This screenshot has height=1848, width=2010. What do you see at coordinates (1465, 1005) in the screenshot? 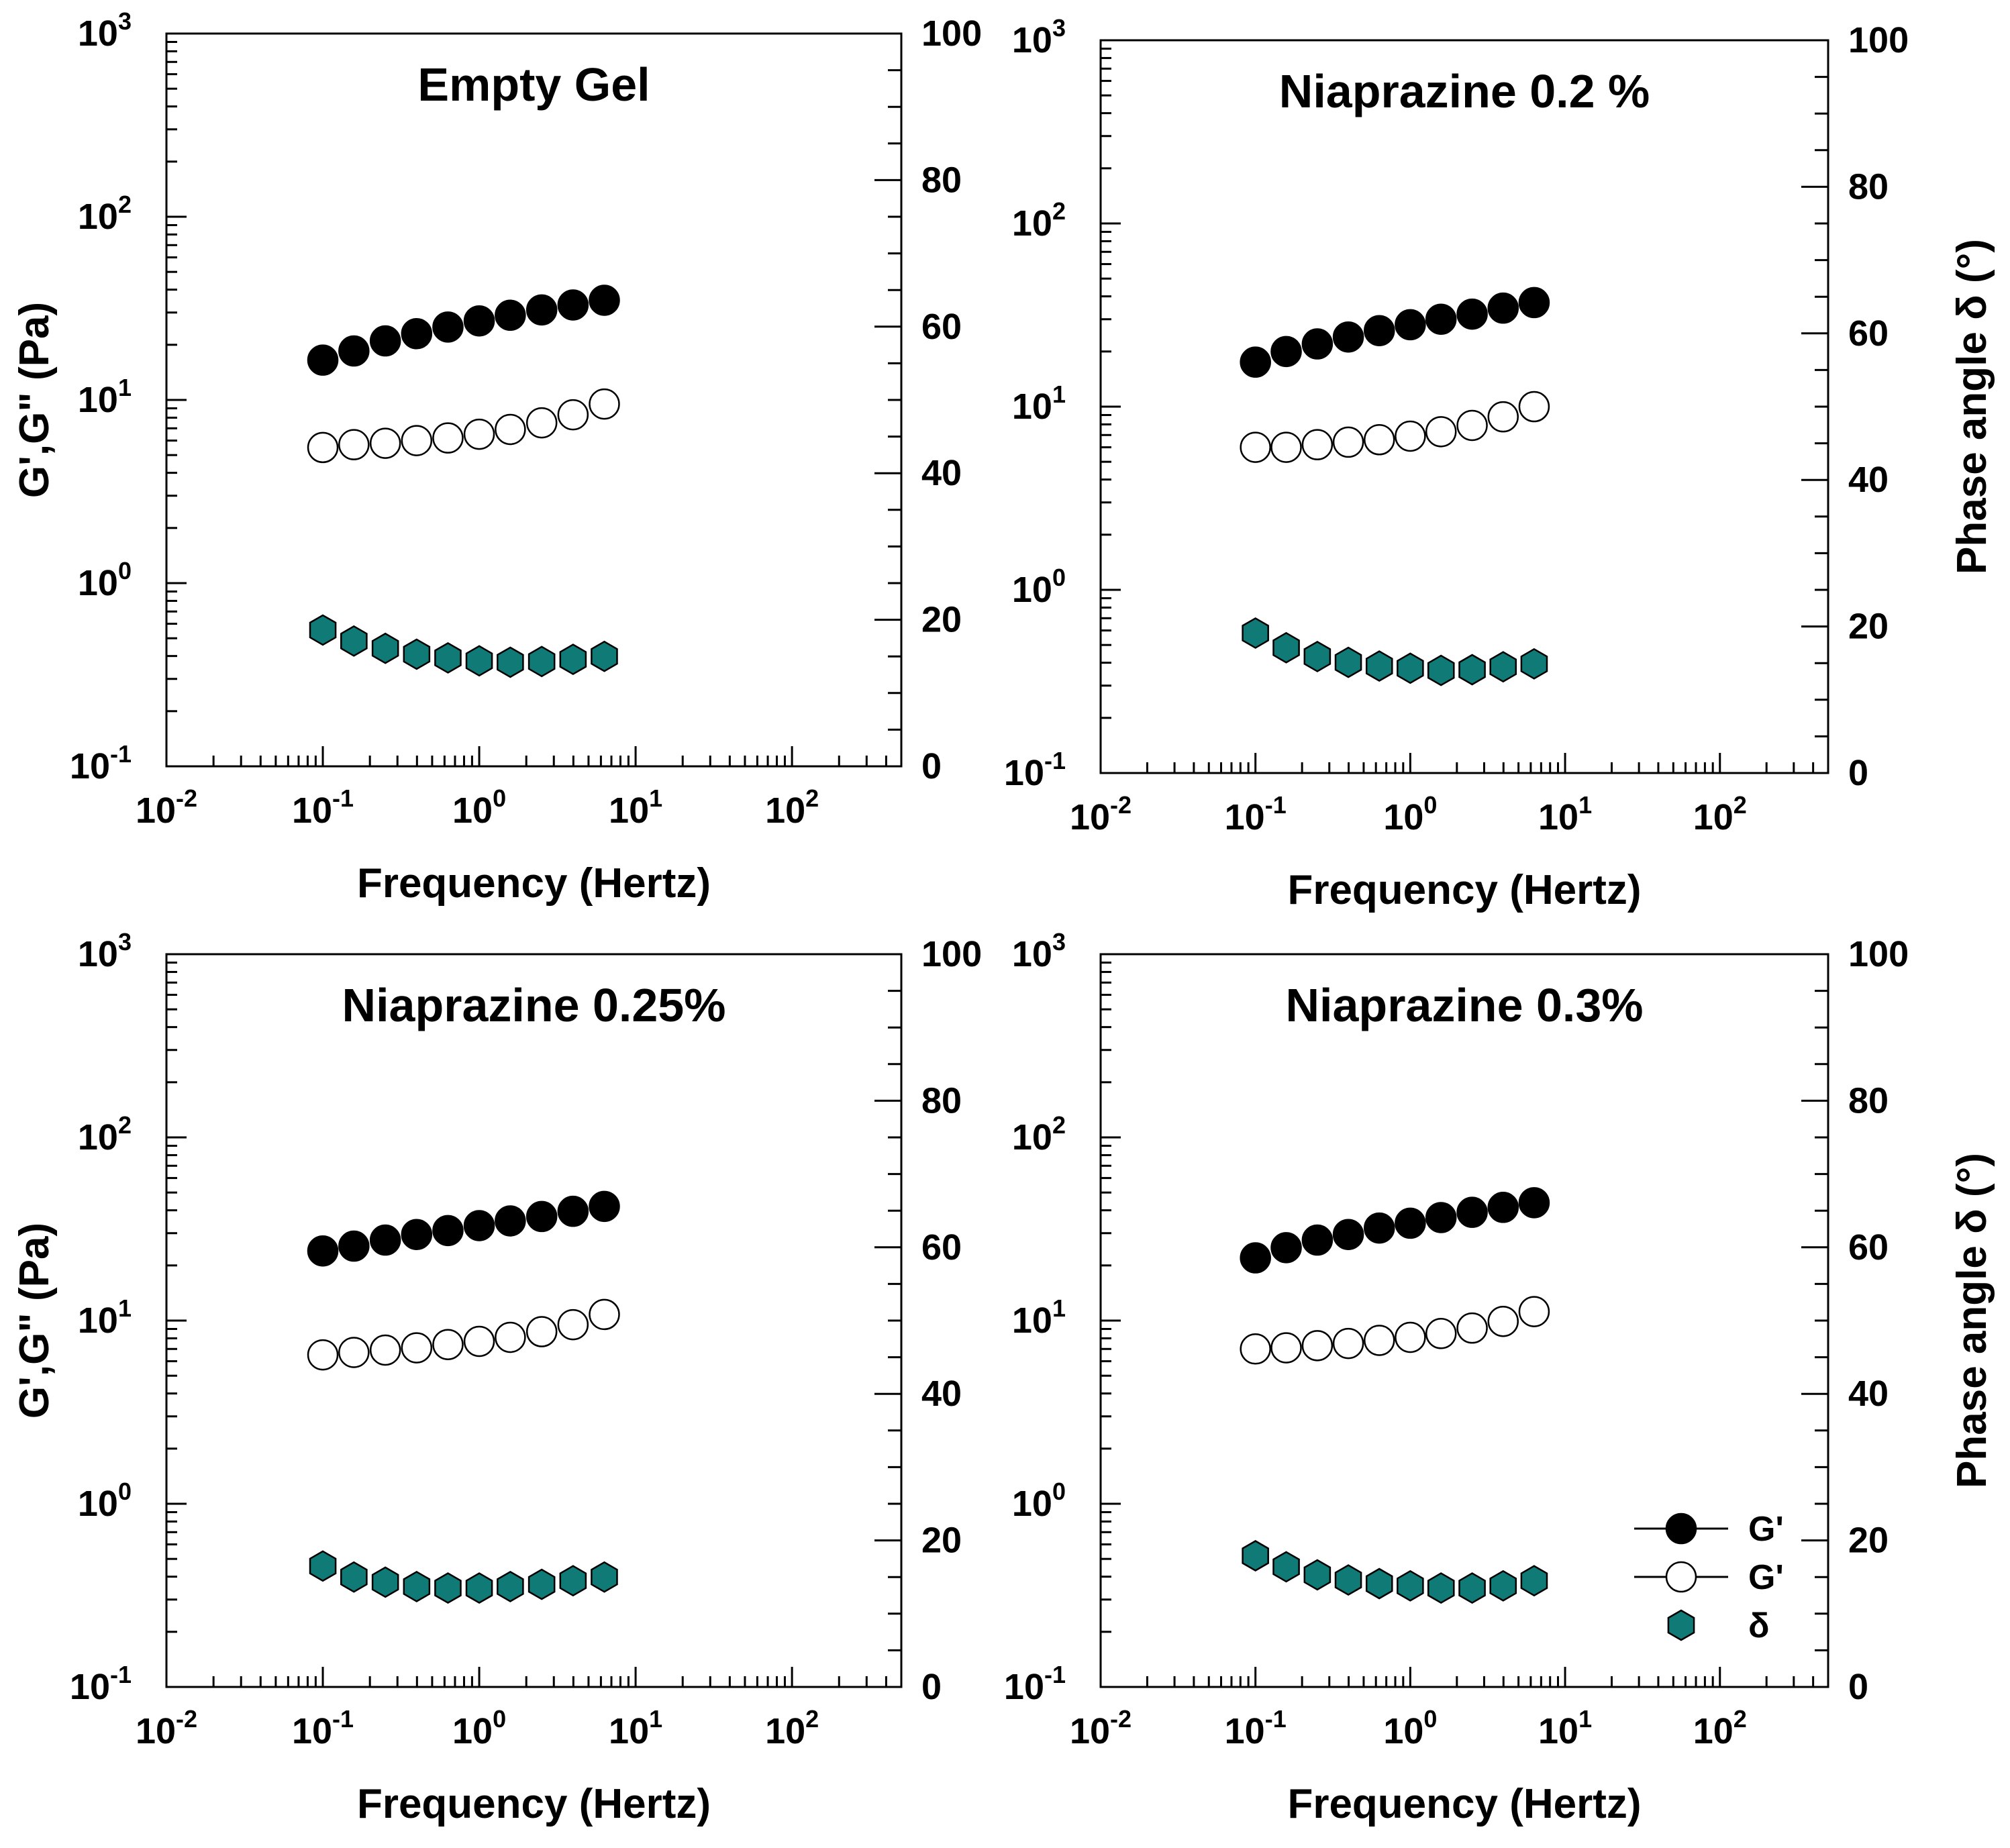
I see `chart-title: Niaprazine 0.3%` at bounding box center [1465, 1005].